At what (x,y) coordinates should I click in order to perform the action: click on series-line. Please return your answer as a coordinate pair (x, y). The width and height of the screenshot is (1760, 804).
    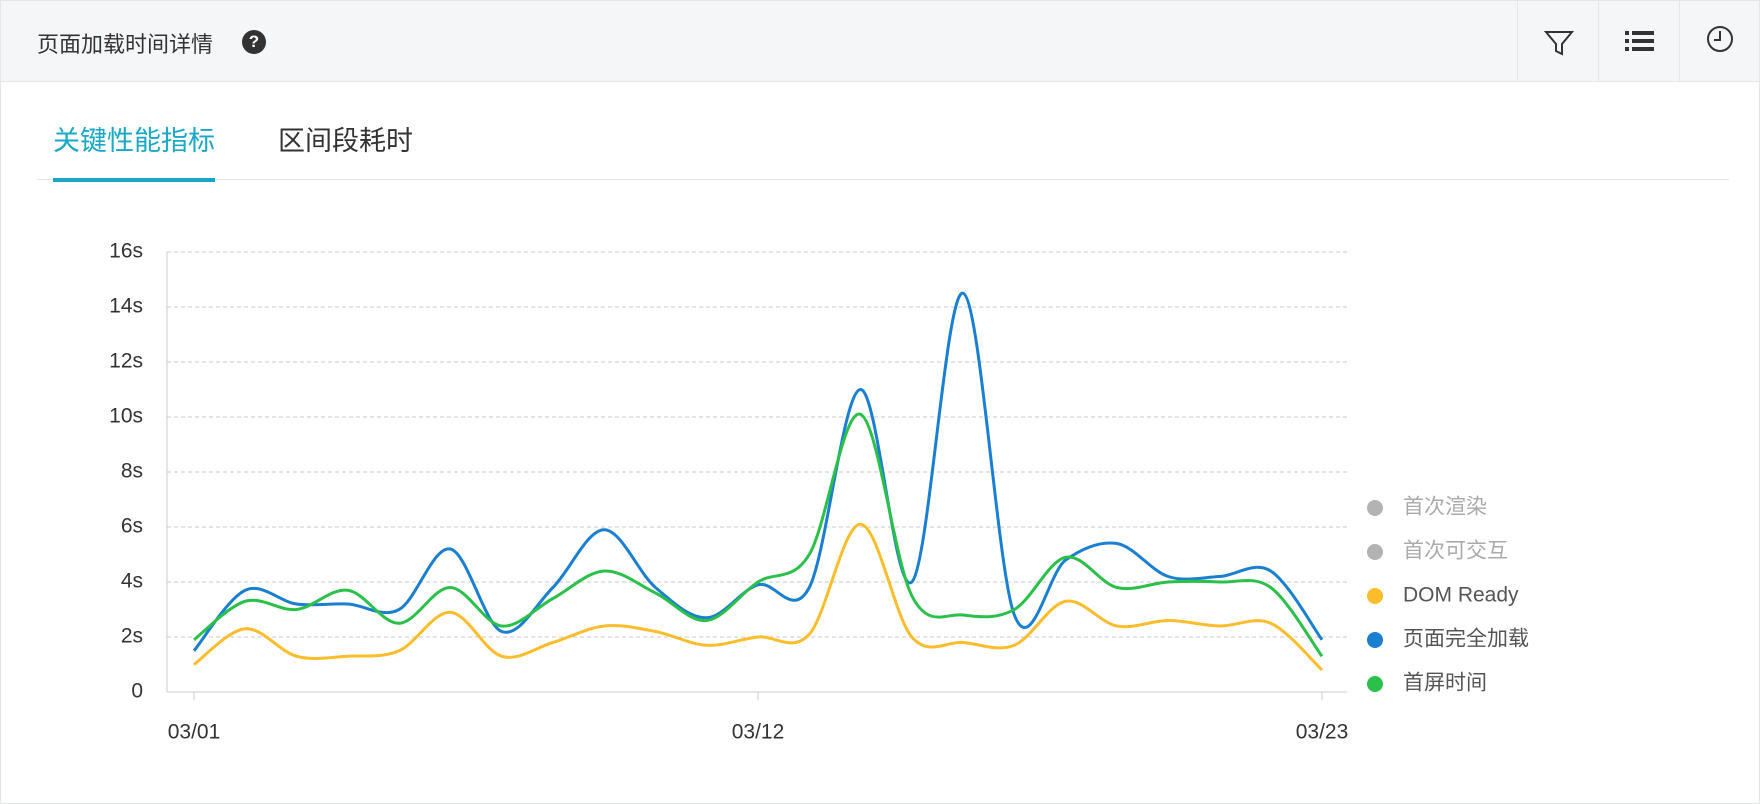
    Looking at the image, I should click on (758, 597).